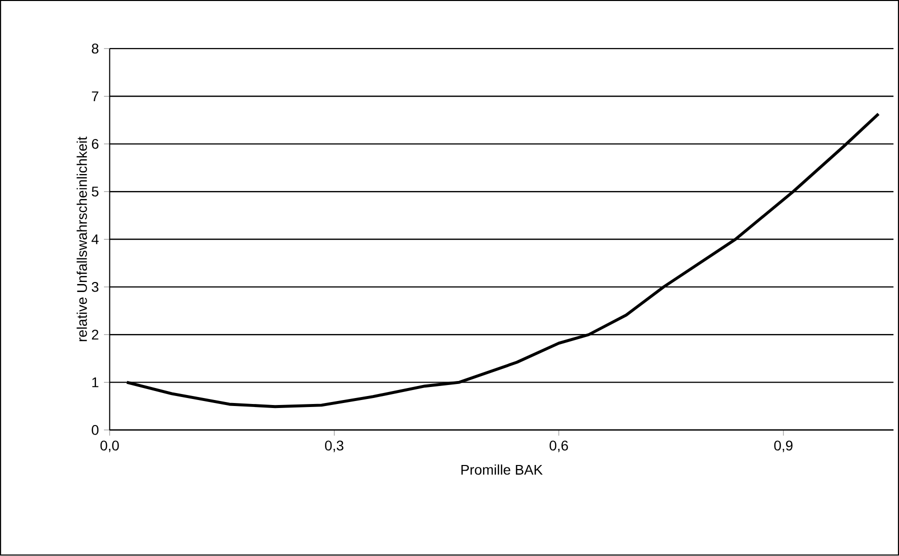 Image resolution: width=899 pixels, height=556 pixels. Describe the element at coordinates (95, 287) in the screenshot. I see `y-tick-label: 3` at that location.